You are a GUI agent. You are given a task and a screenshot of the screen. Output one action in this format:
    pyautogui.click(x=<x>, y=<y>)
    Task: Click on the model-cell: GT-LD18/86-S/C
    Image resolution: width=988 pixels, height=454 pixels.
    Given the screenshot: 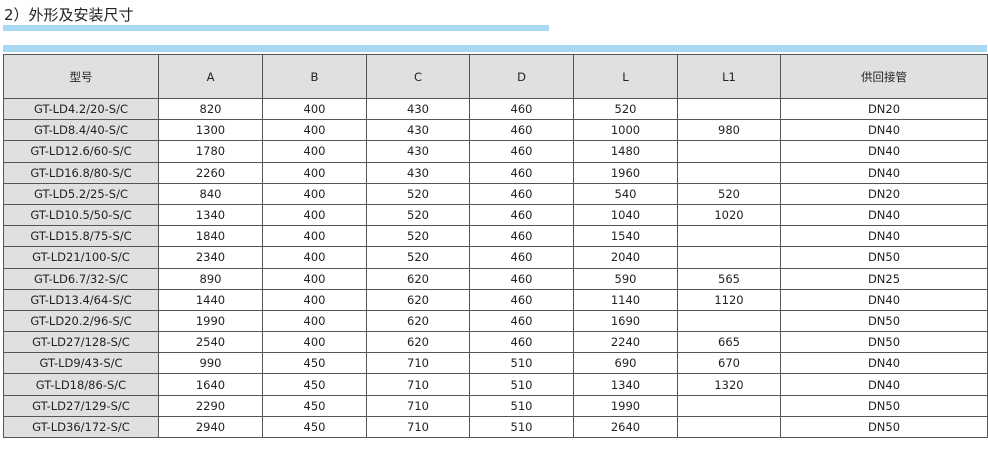 What is the action you would take?
    pyautogui.click(x=81, y=384)
    